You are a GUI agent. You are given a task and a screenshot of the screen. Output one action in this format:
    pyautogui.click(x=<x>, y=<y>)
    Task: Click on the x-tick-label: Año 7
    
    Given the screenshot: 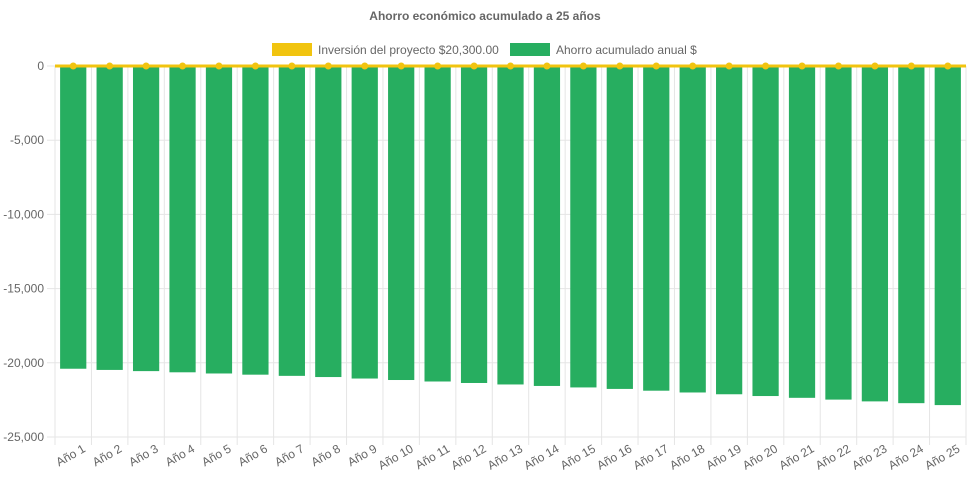 What is the action you would take?
    pyautogui.click(x=289, y=455)
    